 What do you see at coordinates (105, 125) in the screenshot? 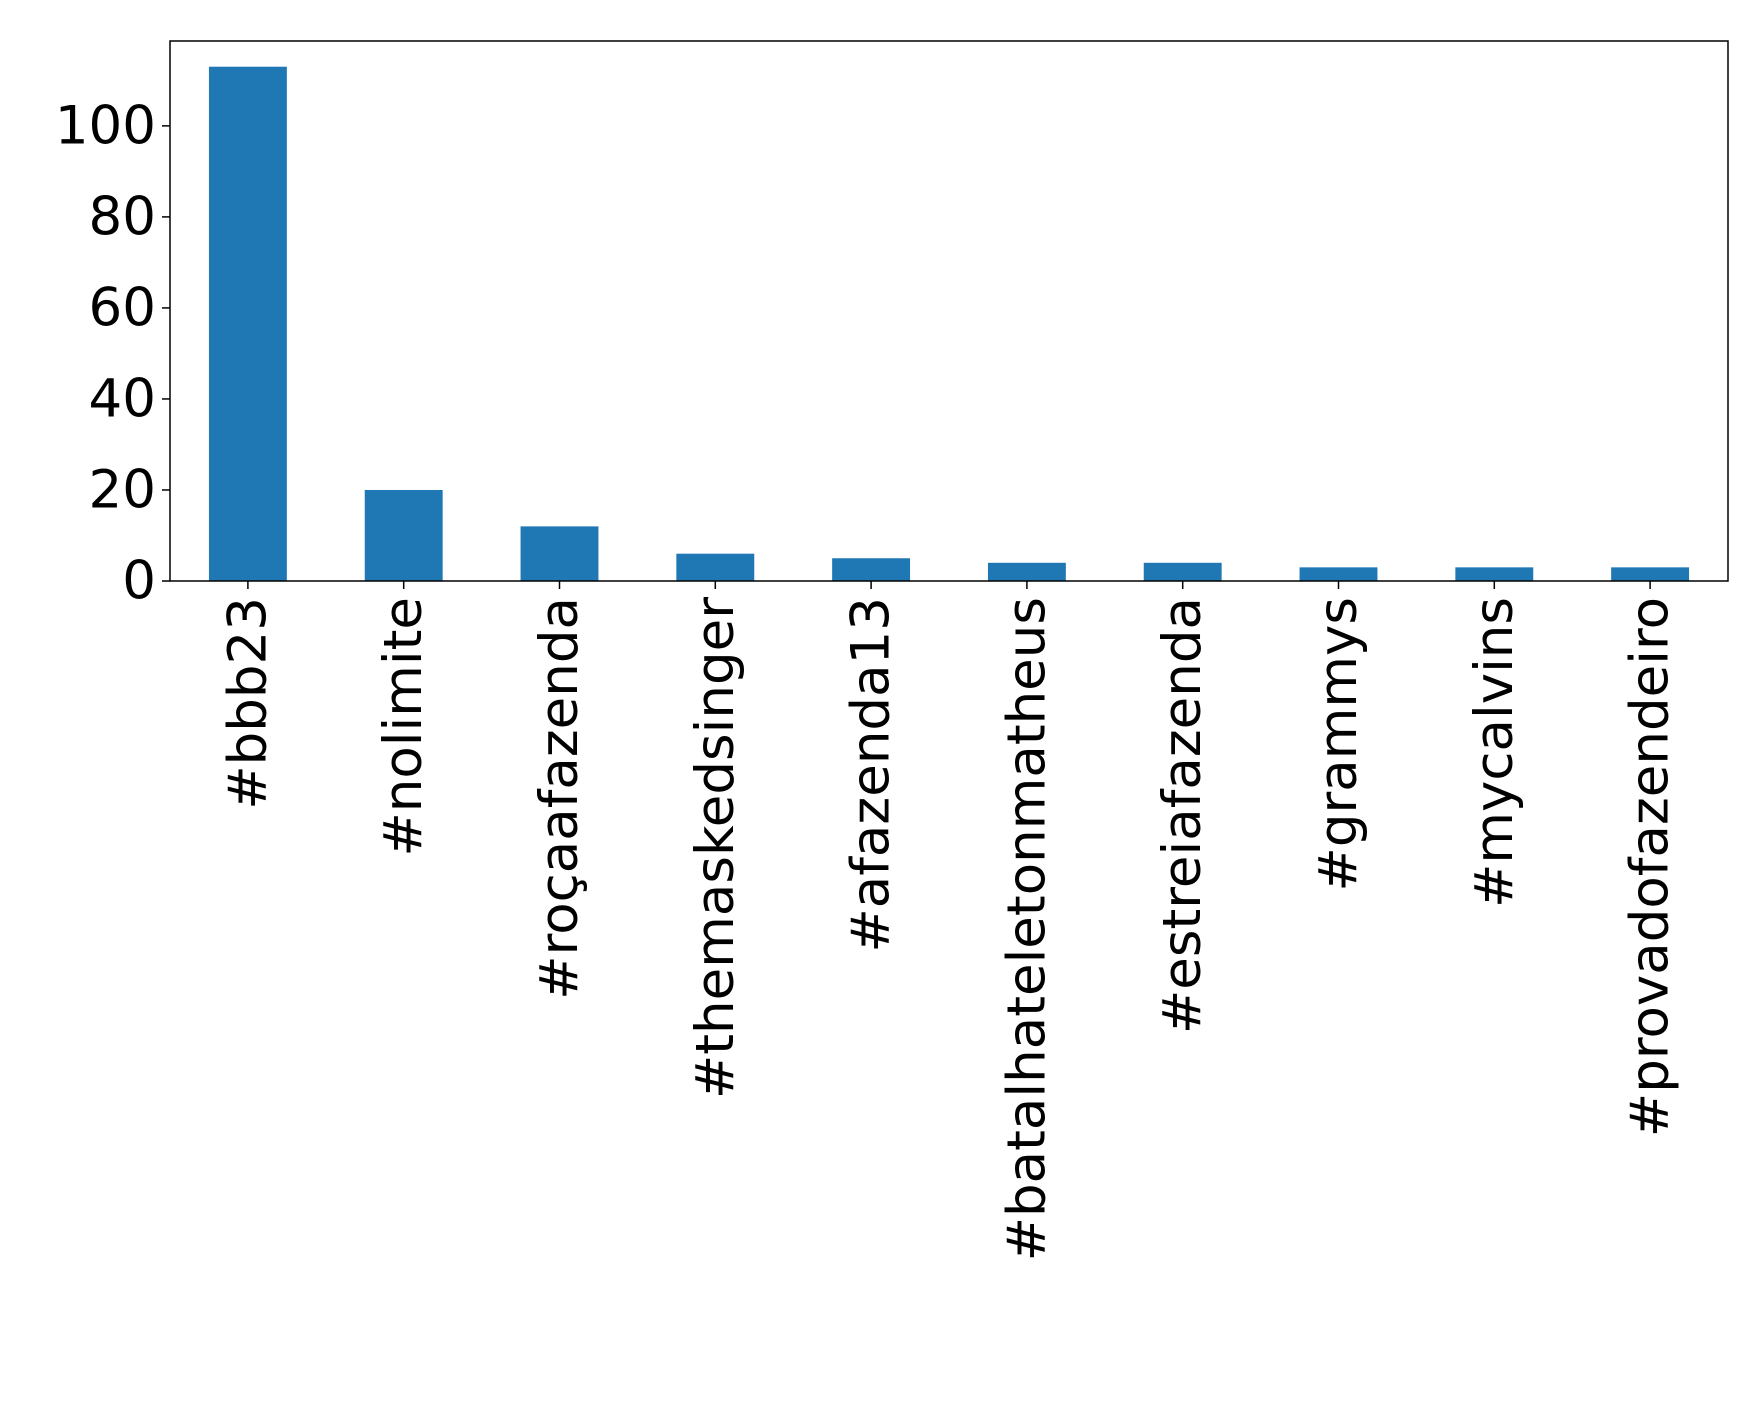
I see `y-tick-label: 100` at bounding box center [105, 125].